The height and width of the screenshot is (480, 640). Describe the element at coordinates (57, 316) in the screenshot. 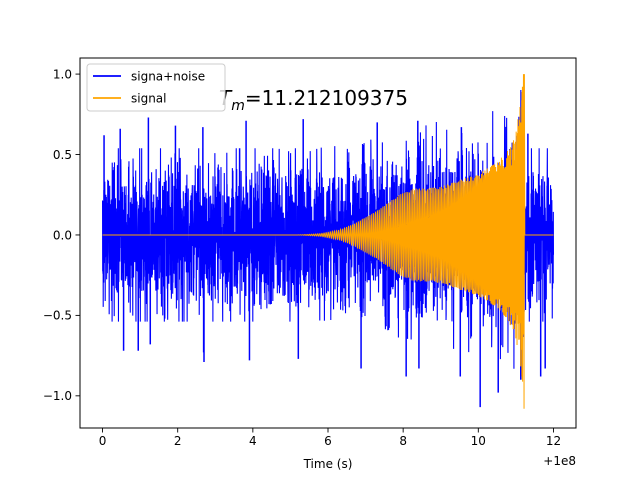

I see `y-tick-label: −0.5` at that location.